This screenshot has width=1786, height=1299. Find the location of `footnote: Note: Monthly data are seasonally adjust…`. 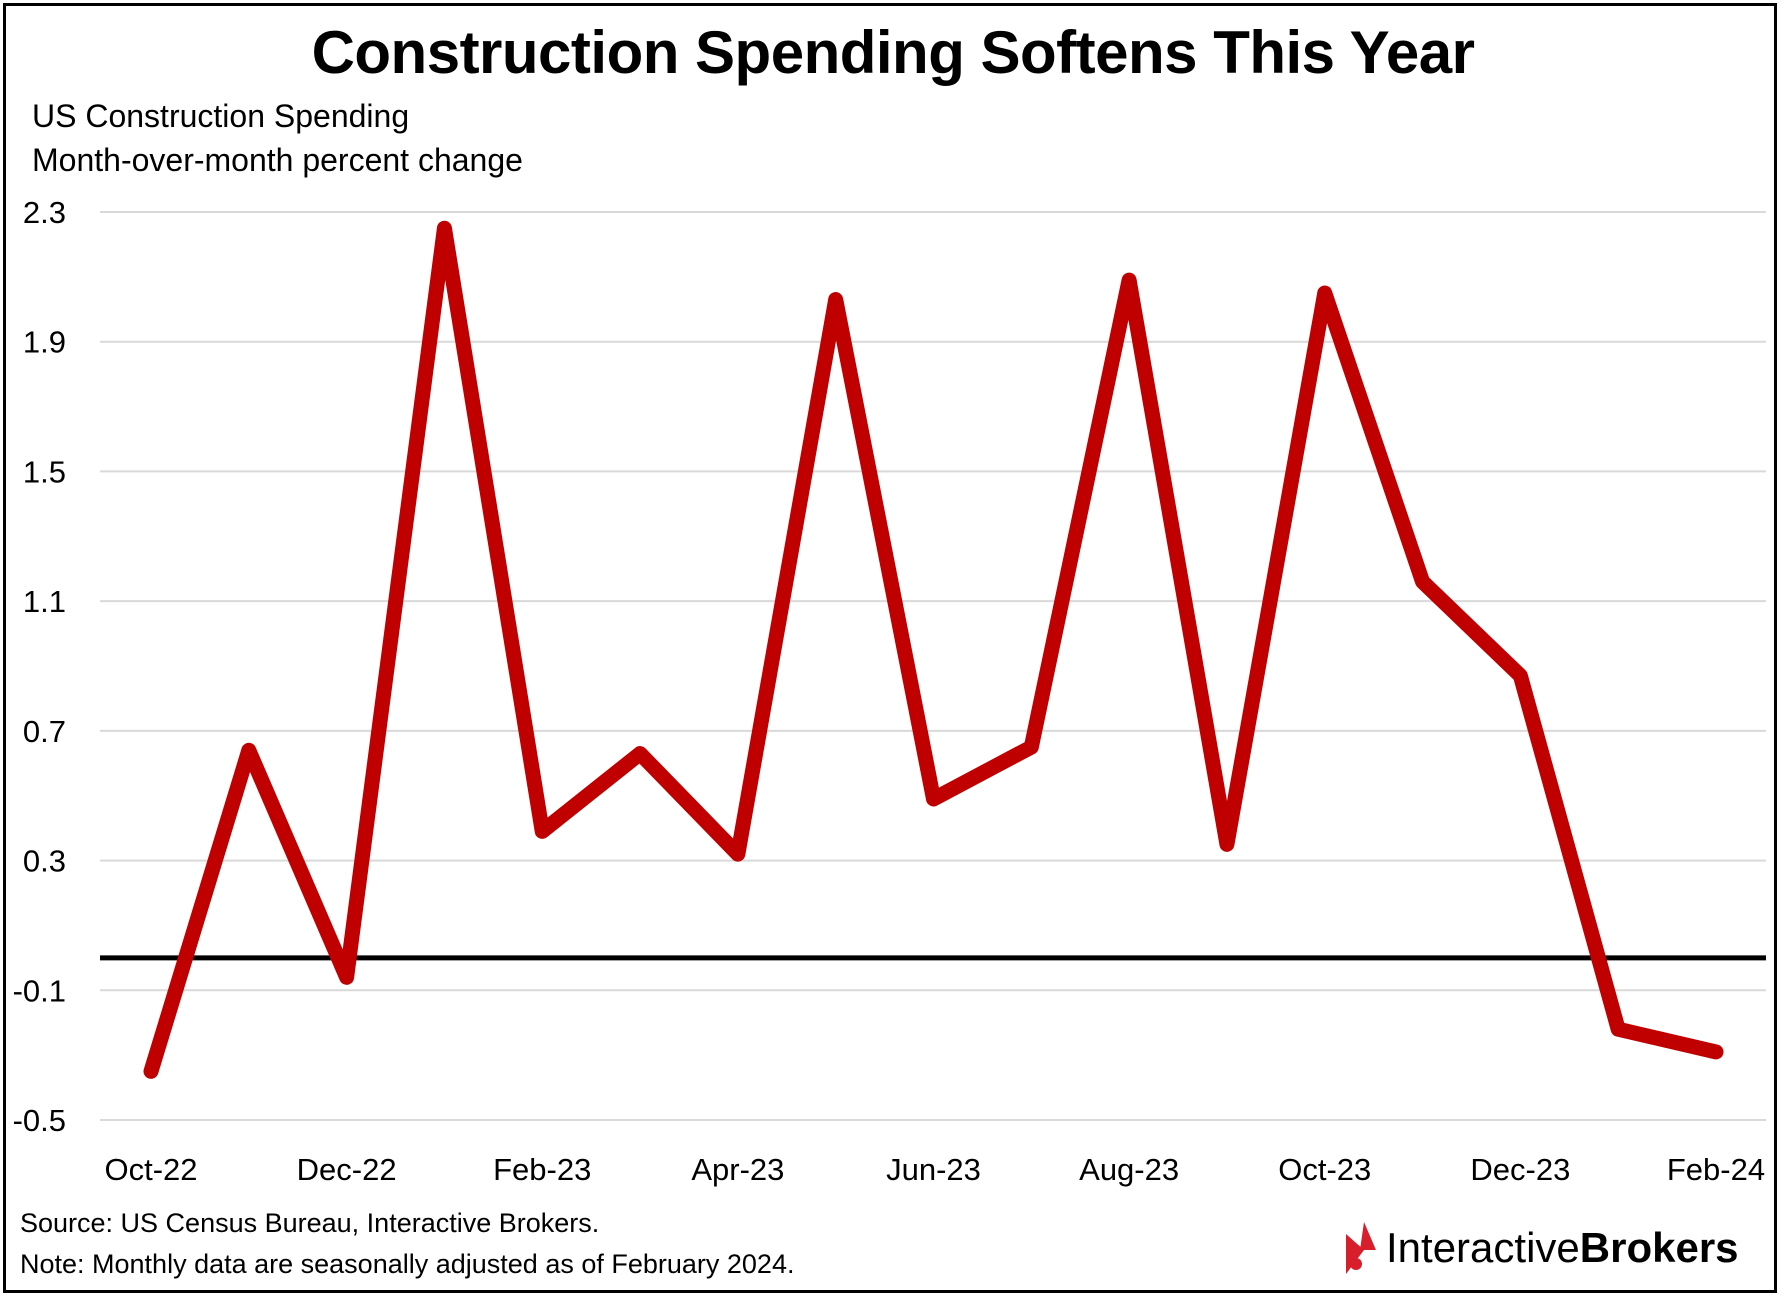

footnote: Note: Monthly data are seasonally adjust… is located at coordinates (407, 1264).